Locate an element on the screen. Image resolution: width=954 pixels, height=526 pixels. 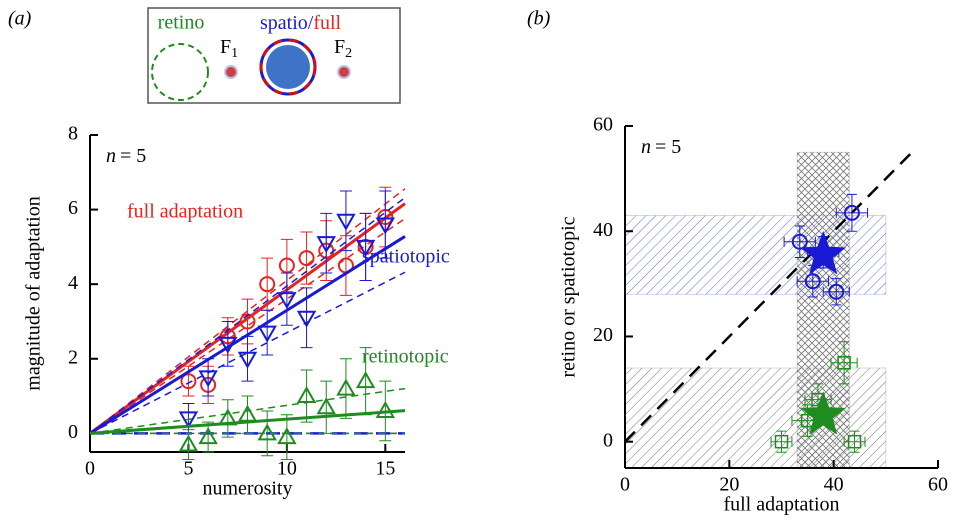
series-label: retinotopic is located at coordinates (405, 357).